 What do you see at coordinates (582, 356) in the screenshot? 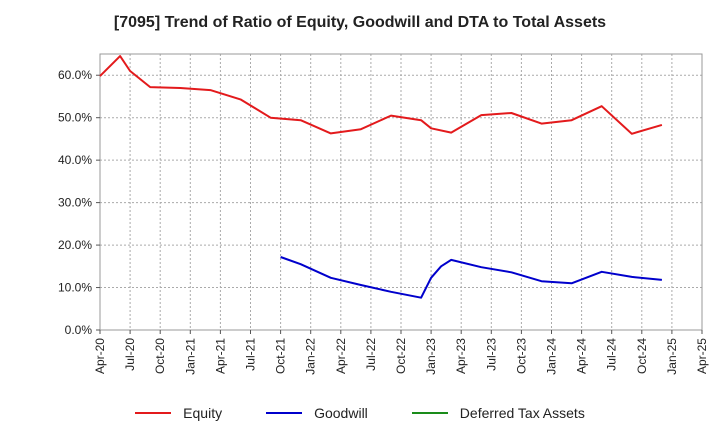
I see `x-tick-label: Apr-24` at bounding box center [582, 356].